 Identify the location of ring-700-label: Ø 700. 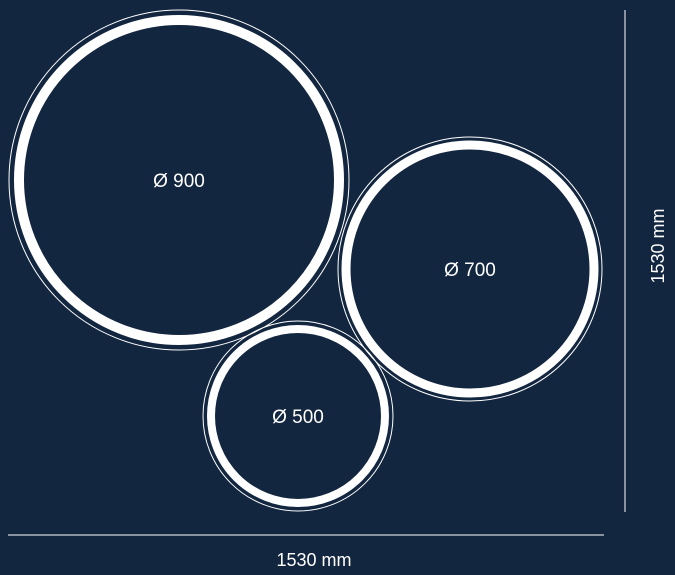
(470, 270).